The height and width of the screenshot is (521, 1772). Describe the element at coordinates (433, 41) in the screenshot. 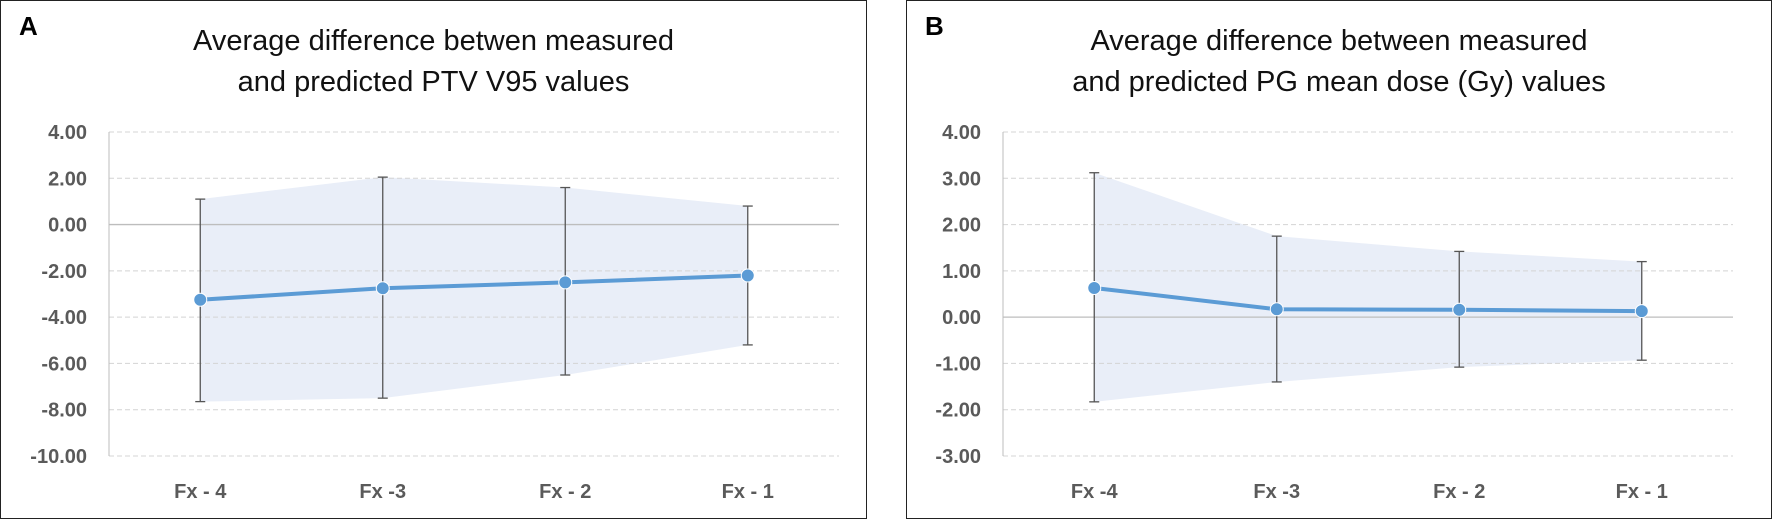

I see `chart-title-line-1: Average difference betwen measured` at that location.